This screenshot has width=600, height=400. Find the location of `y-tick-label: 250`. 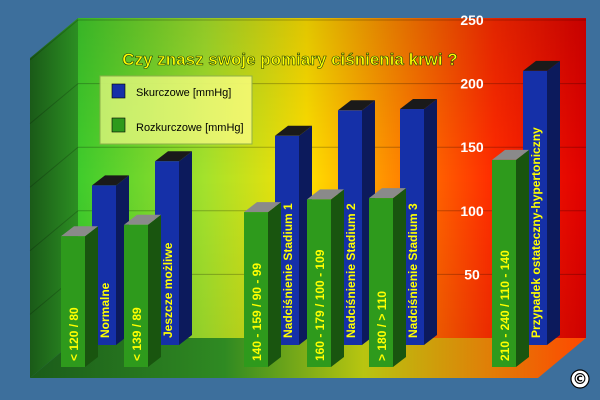

y-tick-label: 250 is located at coordinates (472, 20).